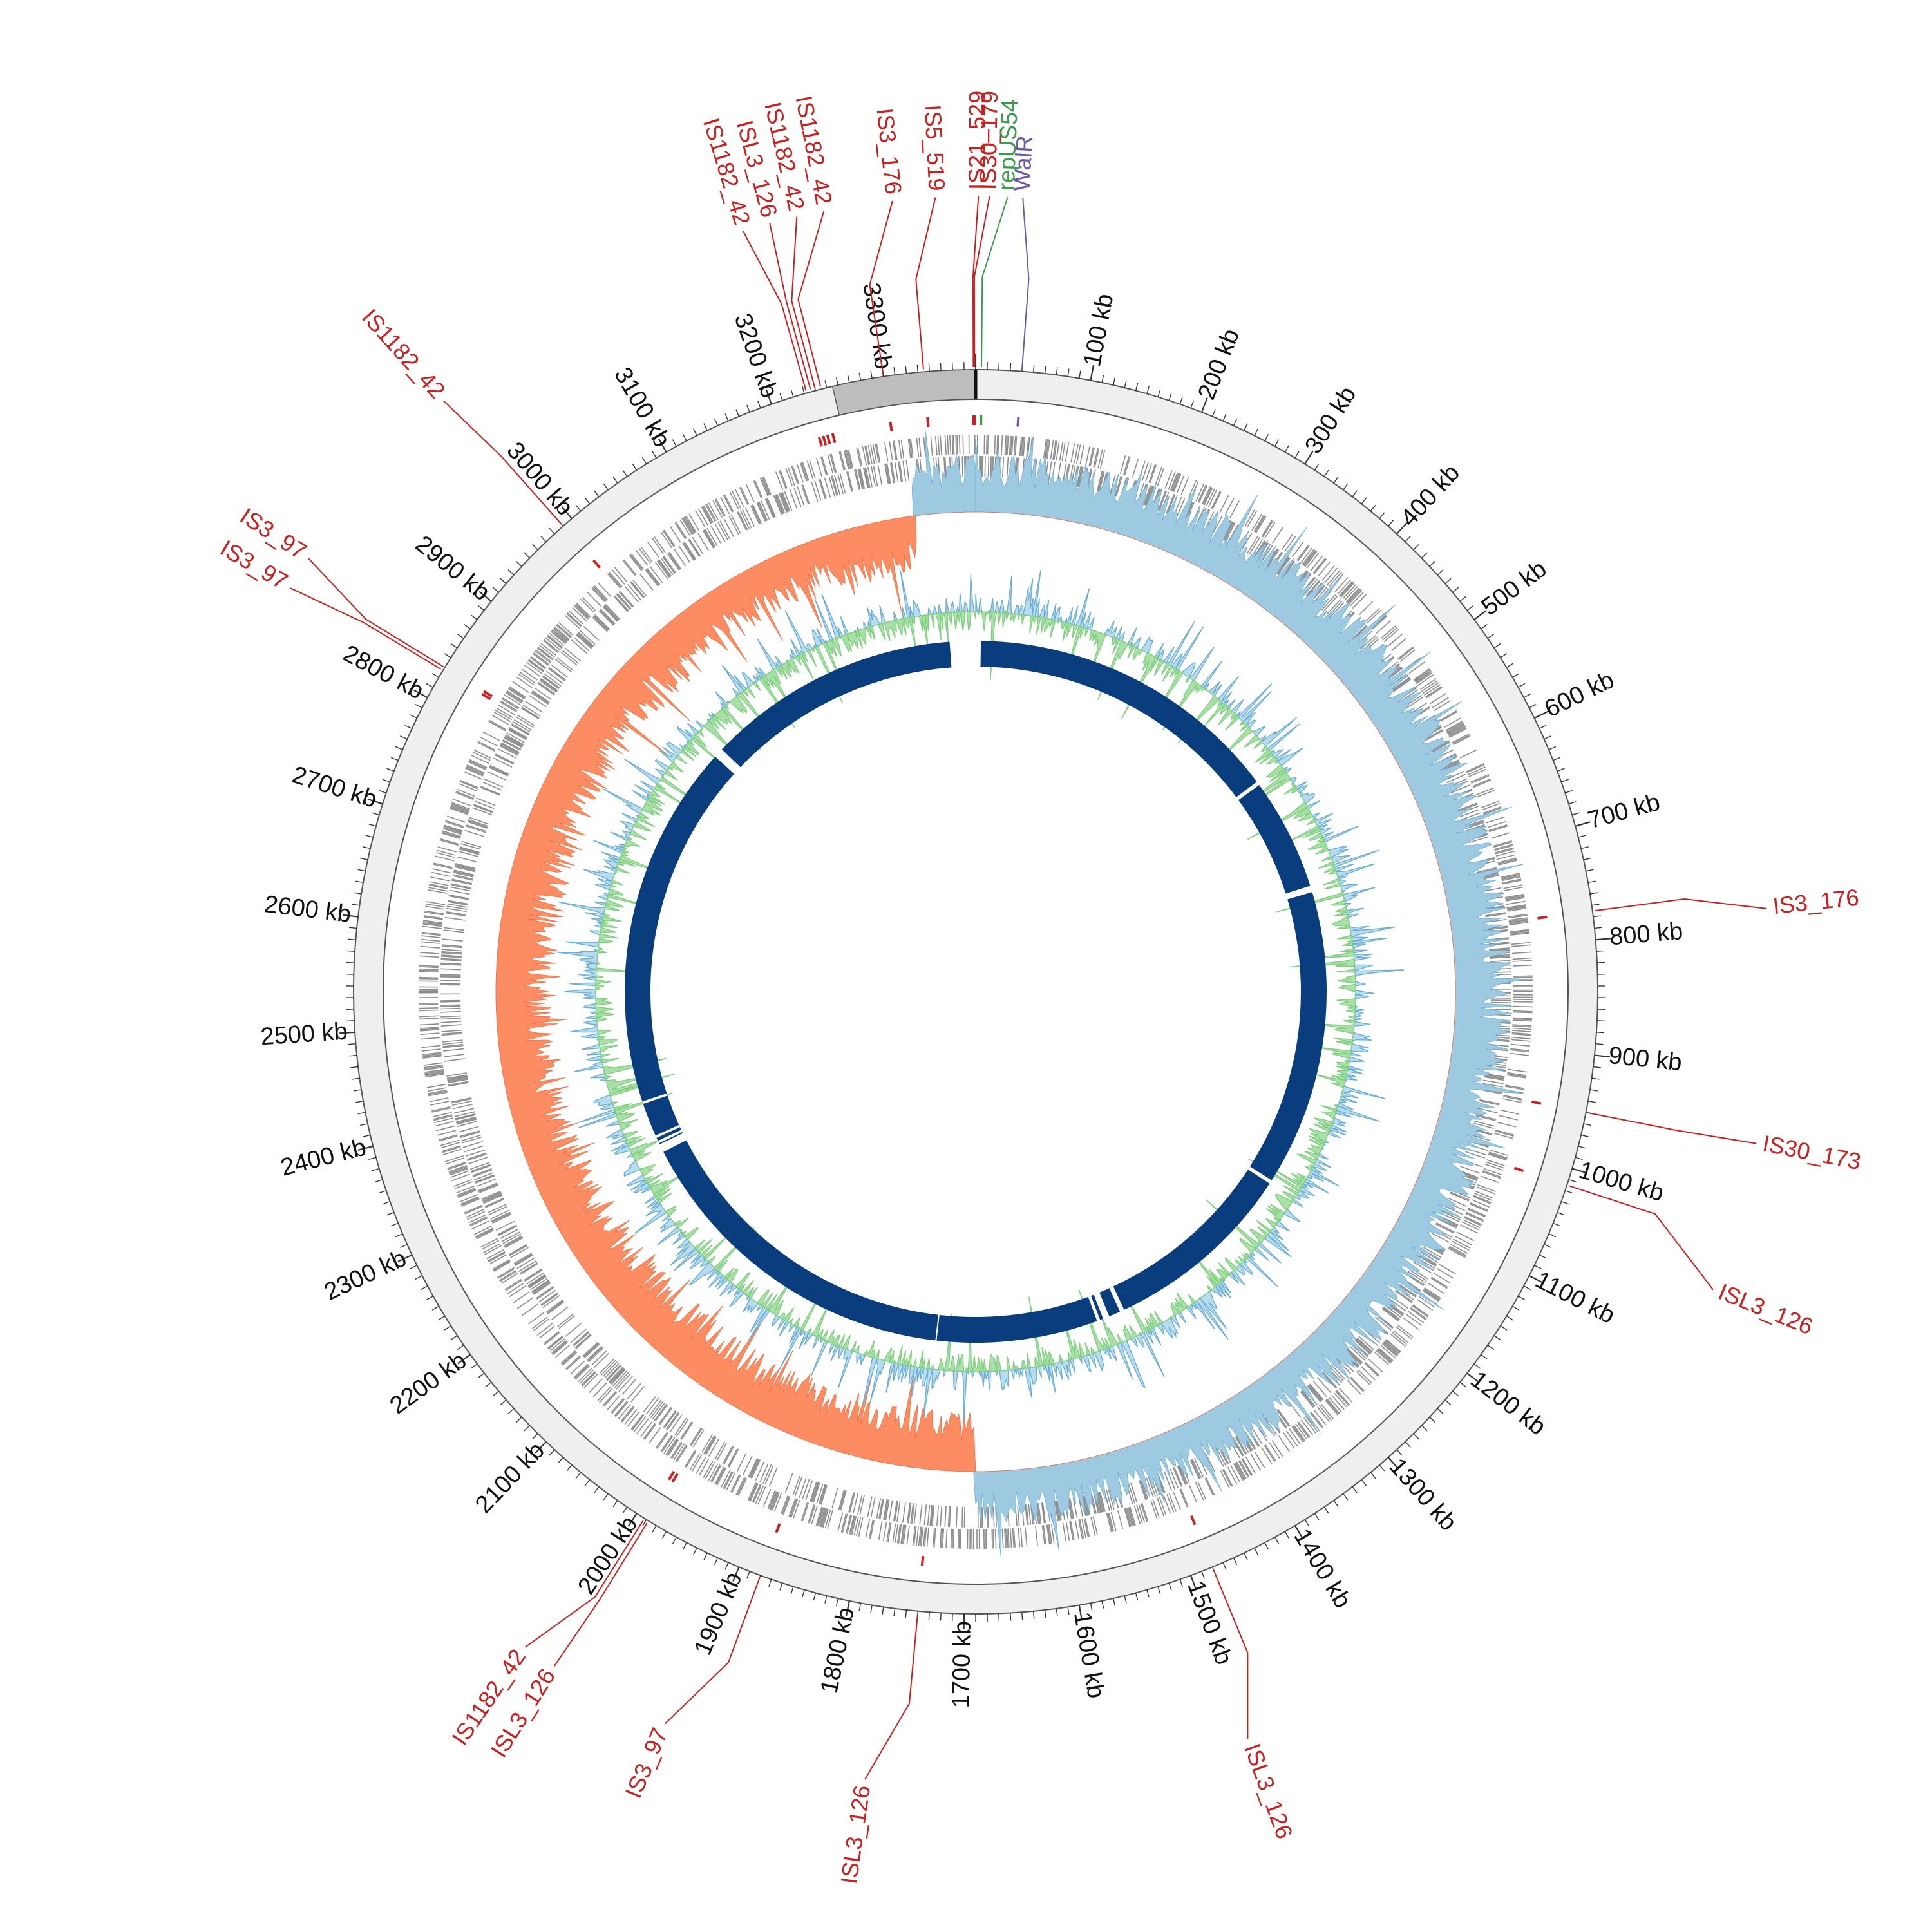 Image resolution: width=1932 pixels, height=1932 pixels. Describe the element at coordinates (718, 1613) in the screenshot. I see `tick-label: 1900 kb` at that location.